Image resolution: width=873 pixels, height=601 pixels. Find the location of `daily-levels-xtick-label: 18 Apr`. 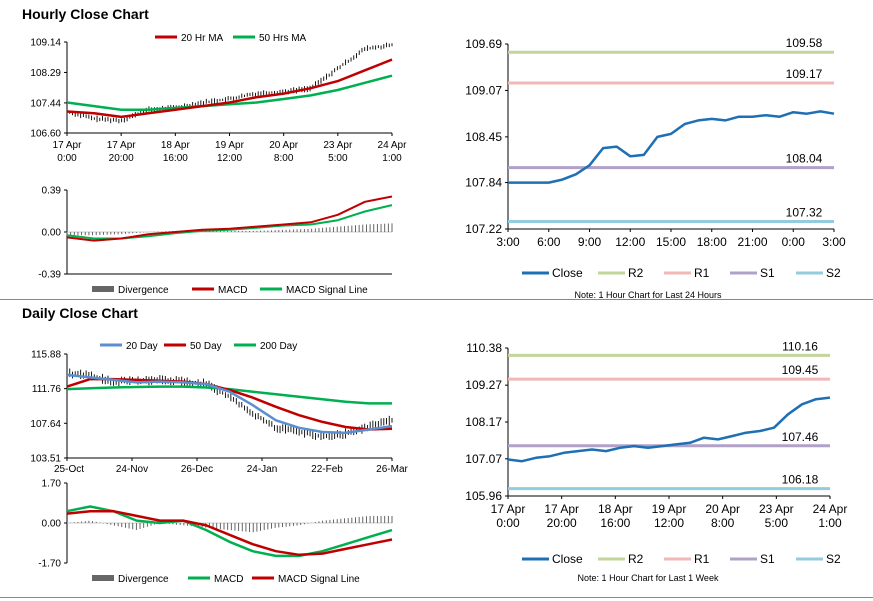

daily-levels-xtick-label: 18 Apr is located at coordinates (615, 509).